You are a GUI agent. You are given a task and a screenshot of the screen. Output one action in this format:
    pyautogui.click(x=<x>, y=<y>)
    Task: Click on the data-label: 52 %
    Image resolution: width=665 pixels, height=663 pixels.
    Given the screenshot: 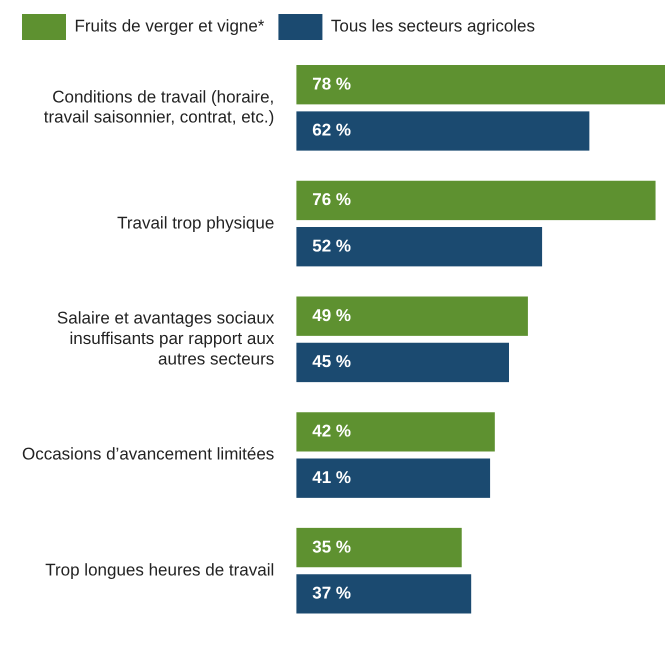 What is the action you would take?
    pyautogui.click(x=332, y=246)
    